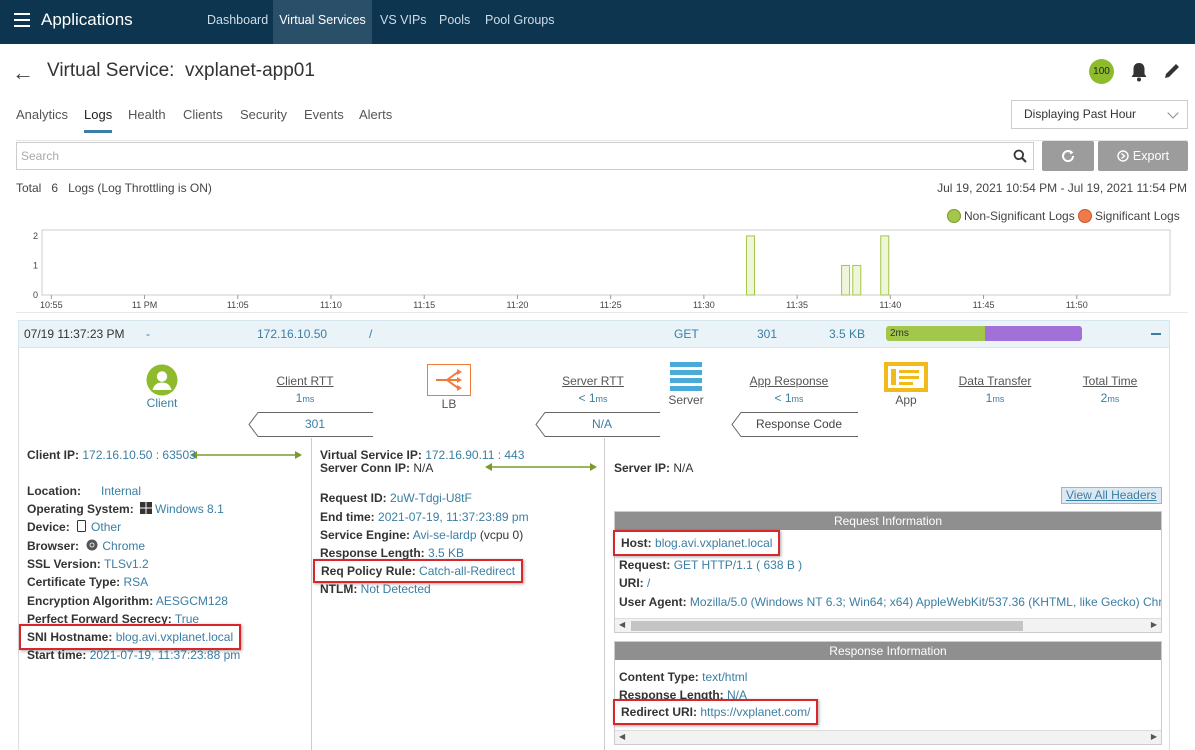 Image resolution: width=1195 pixels, height=750 pixels. I want to click on chip-response-code: Response Code, so click(799, 424).